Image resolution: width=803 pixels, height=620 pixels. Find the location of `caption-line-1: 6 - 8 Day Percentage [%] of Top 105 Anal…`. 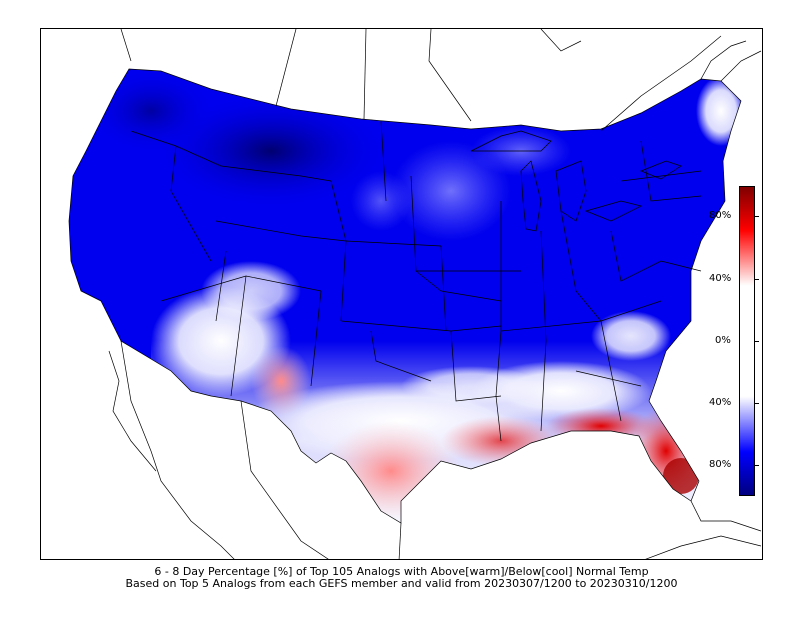

caption-line-1: 6 - 8 Day Percentage [%] of Top 105 Anal… is located at coordinates (401, 571).